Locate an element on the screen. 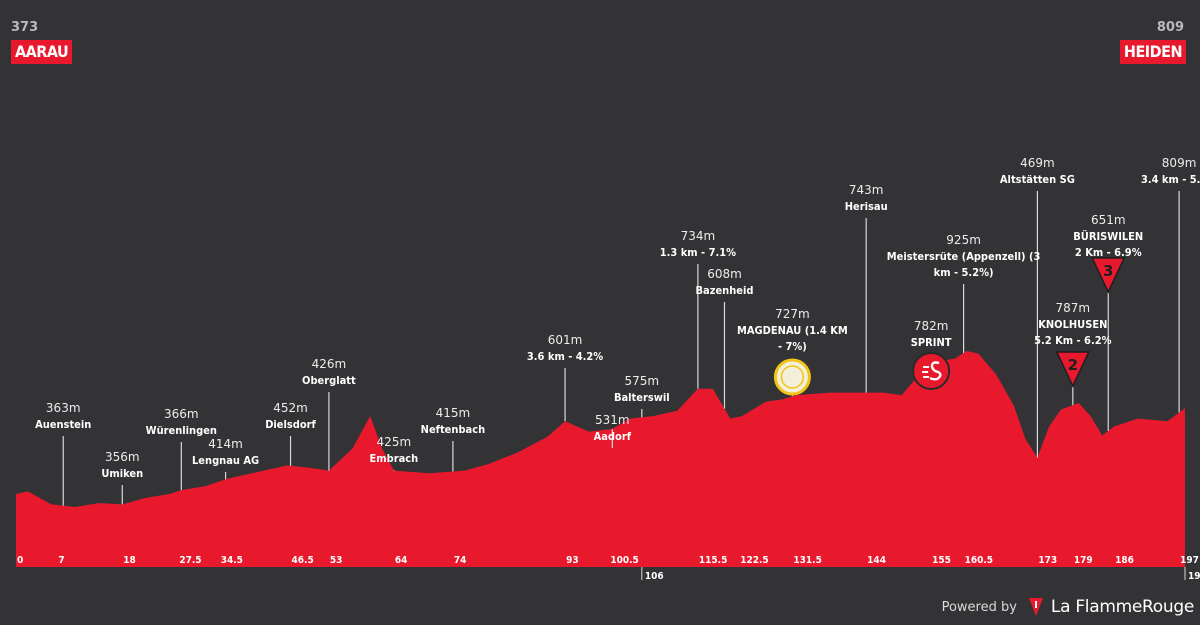 This screenshot has width=1200, height=625. km-tick-label: 122.5 is located at coordinates (754, 560).